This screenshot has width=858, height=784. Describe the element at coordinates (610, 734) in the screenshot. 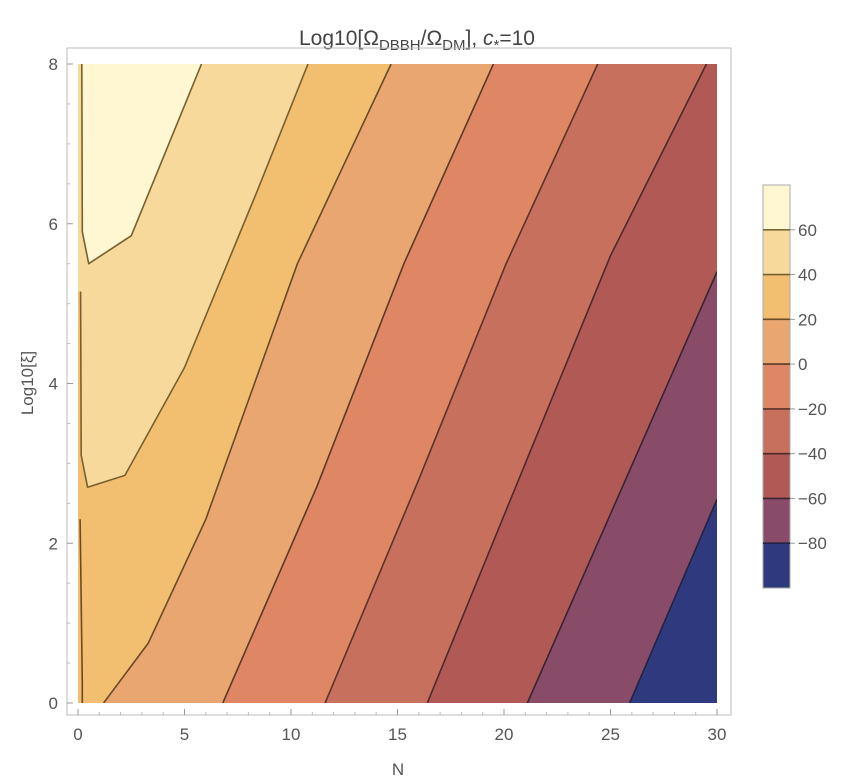

I see `x-tick-label: 25` at that location.